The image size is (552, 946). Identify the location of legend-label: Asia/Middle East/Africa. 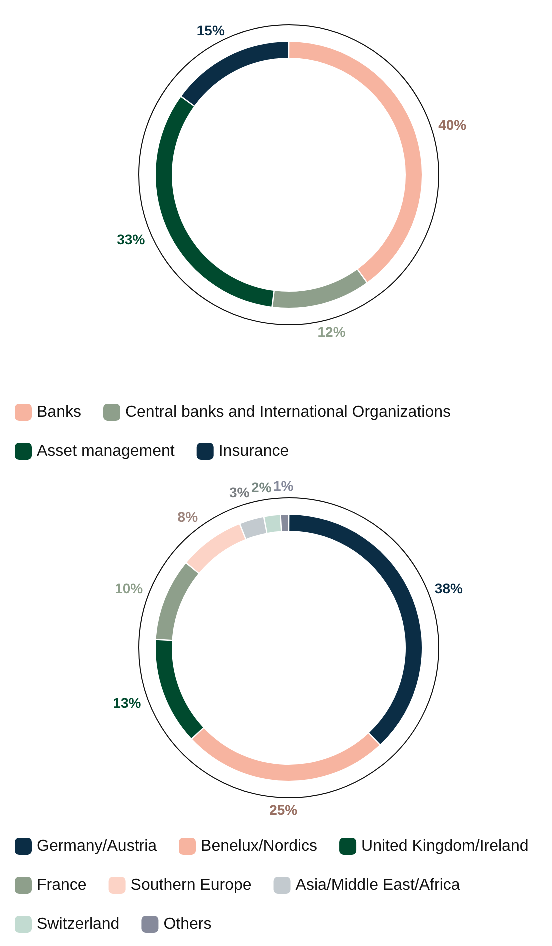
(378, 885).